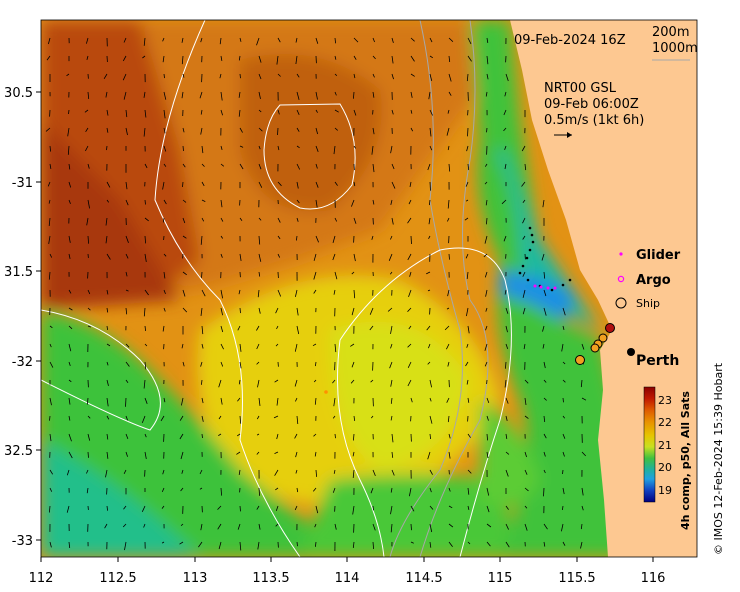  I want to click on isobath-label-200m: 200m, so click(670, 32).